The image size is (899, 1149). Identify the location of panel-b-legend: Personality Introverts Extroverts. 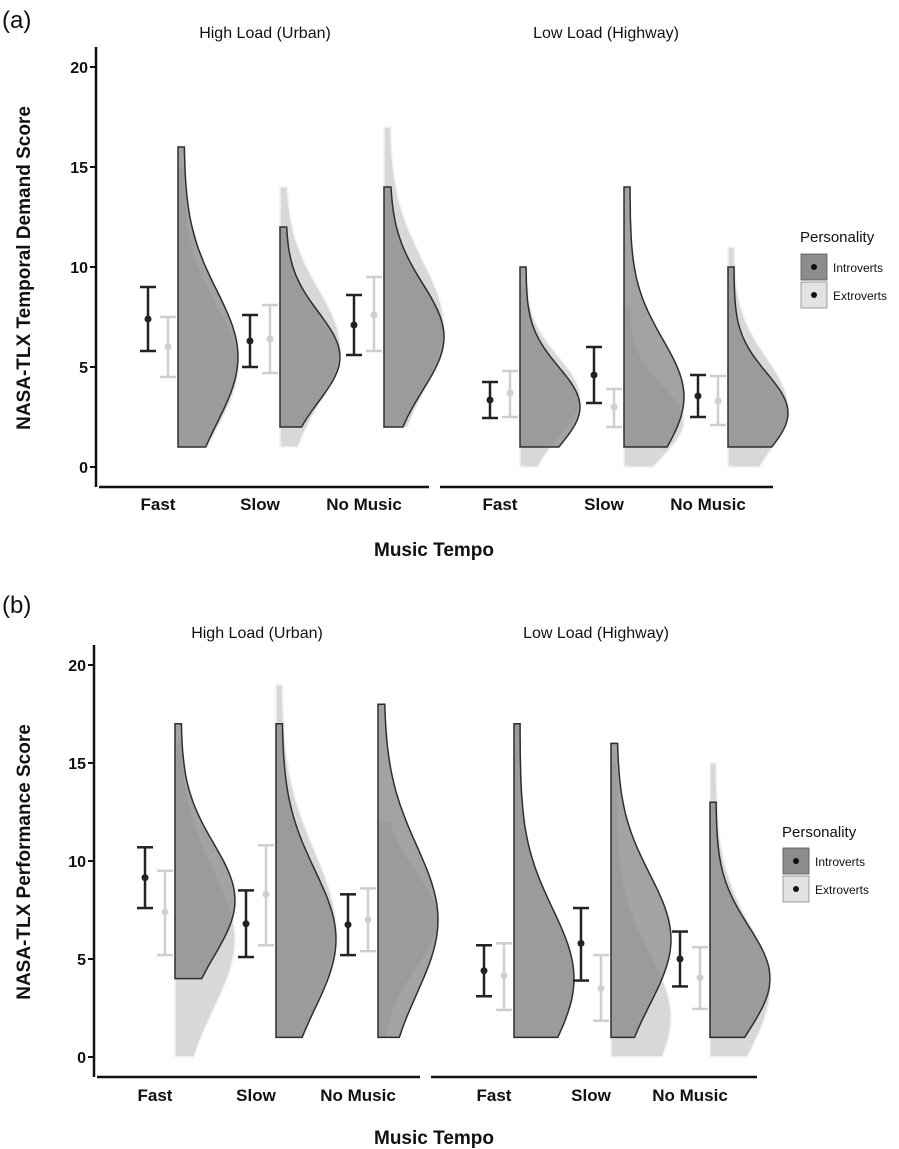
(825, 863).